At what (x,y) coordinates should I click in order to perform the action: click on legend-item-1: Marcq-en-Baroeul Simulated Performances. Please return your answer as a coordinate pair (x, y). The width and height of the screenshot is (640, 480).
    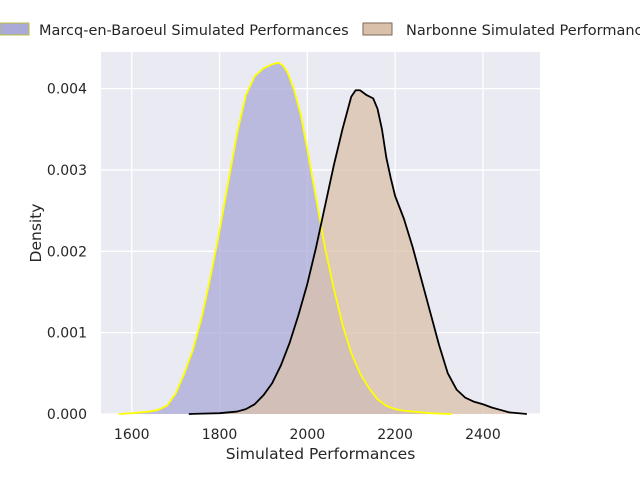
    Looking at the image, I should click on (174, 30).